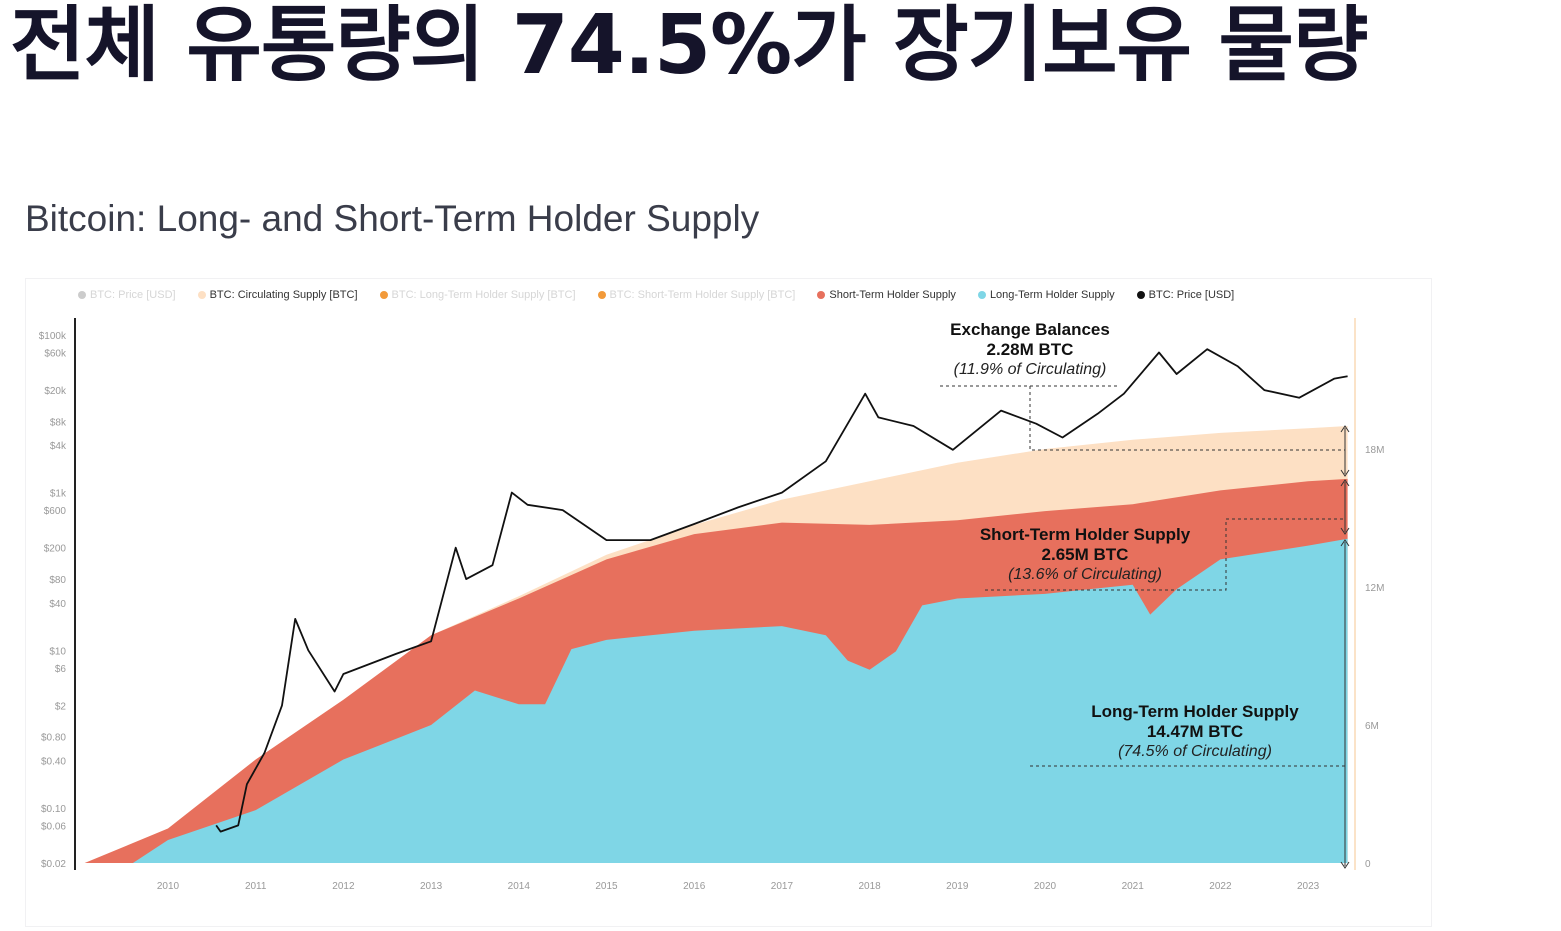 This screenshot has height=931, width=1561. I want to click on x-tick-label: 2020, so click(1045, 886).